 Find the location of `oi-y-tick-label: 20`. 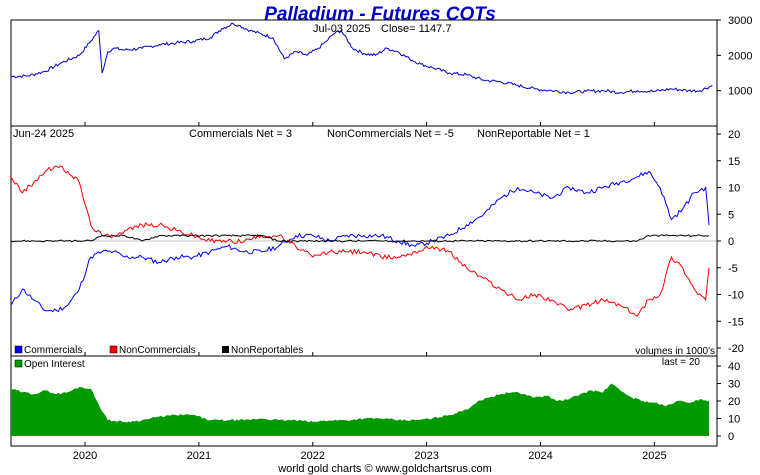

oi-y-tick-label: 20 is located at coordinates (734, 402).